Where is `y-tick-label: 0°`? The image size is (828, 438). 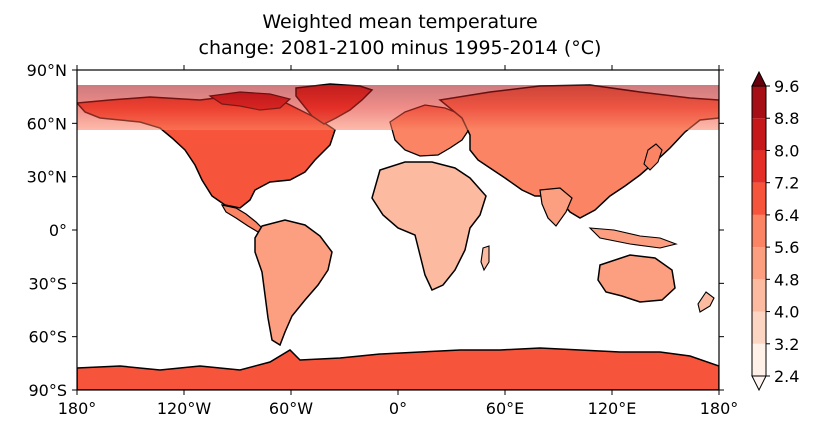
y-tick-label: 0° is located at coordinates (58, 230).